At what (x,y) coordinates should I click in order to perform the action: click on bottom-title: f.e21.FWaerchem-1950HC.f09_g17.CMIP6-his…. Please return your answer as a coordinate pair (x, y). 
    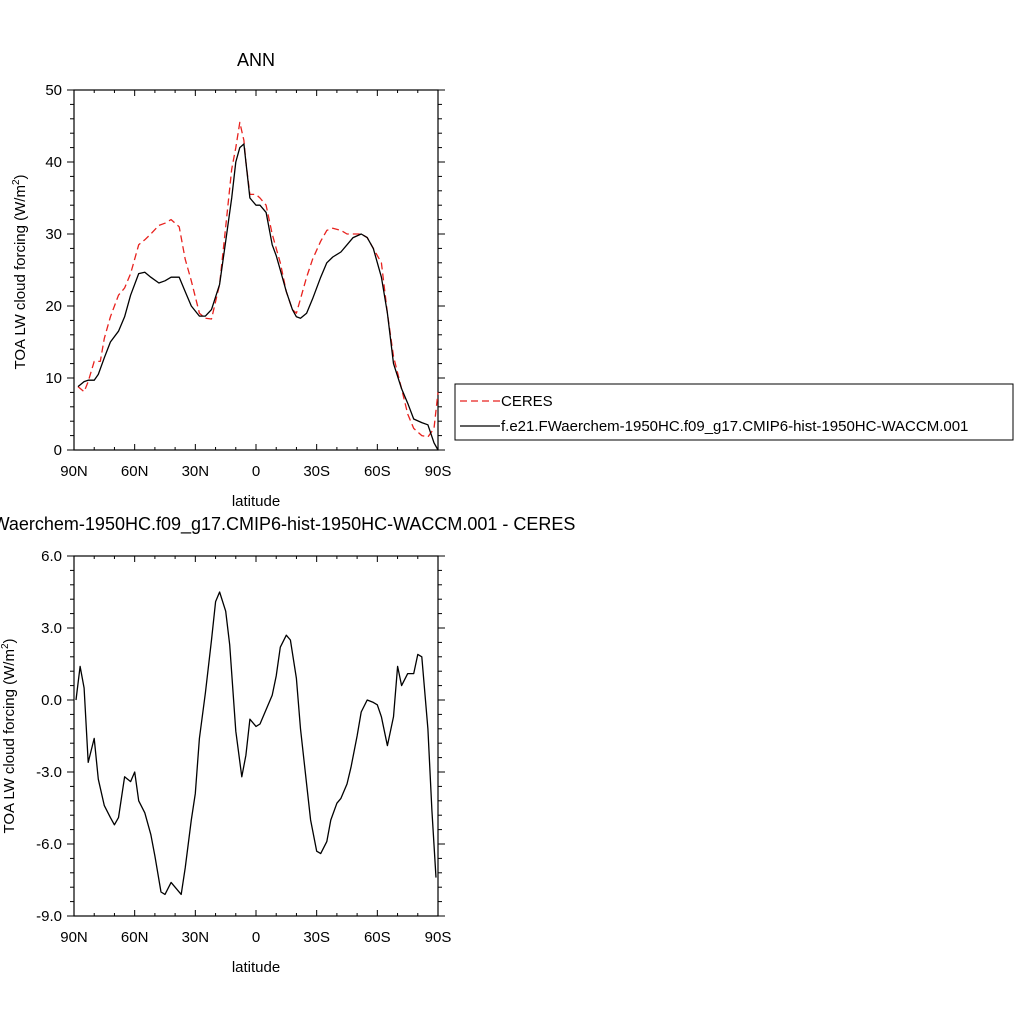
    Looking at the image, I should click on (287, 524).